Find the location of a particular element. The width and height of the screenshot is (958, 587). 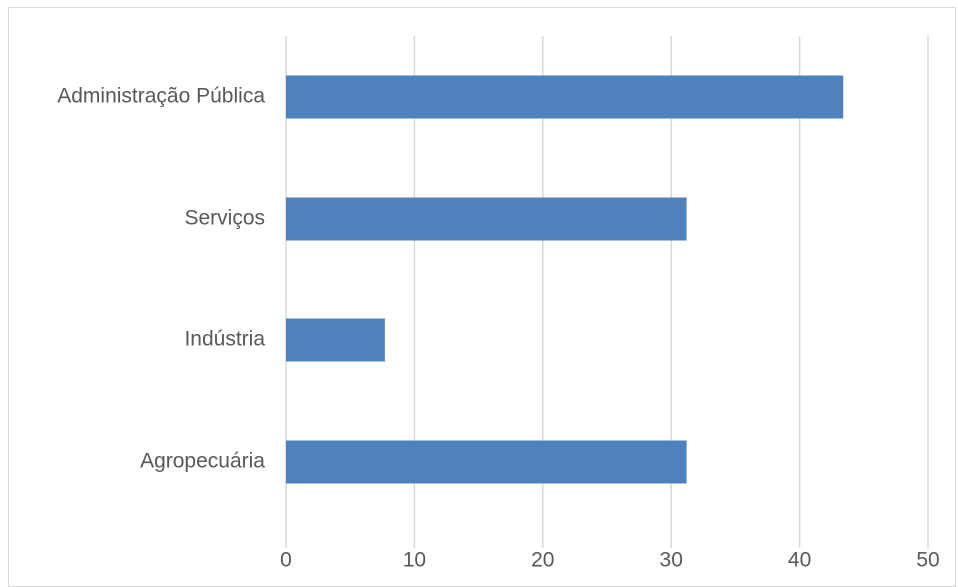

category-label: Agropecuária is located at coordinates (202, 461).